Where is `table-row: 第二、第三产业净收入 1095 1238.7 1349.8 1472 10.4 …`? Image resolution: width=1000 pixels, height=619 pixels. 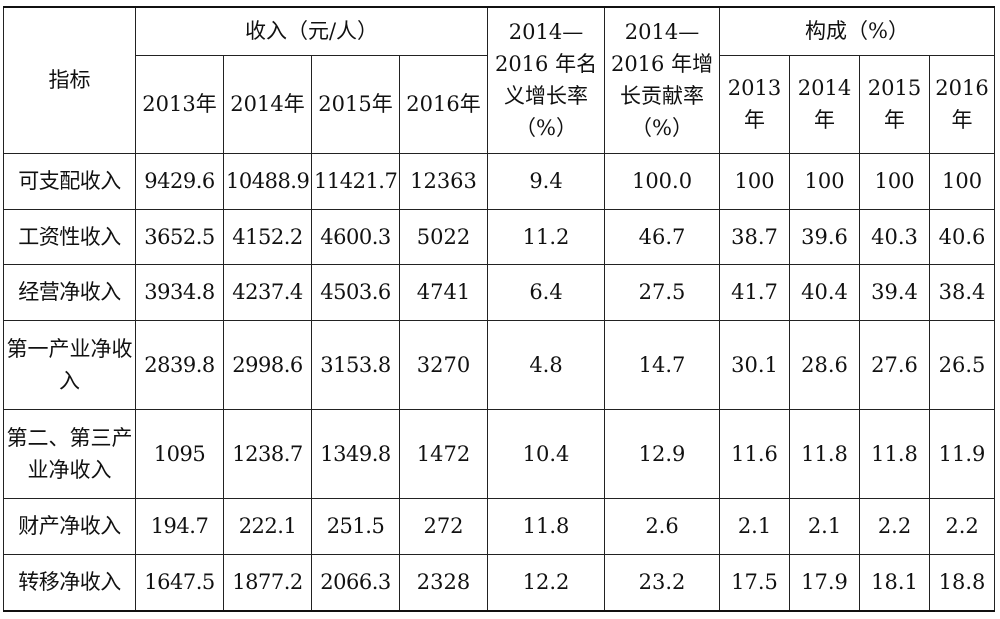 table-row: 第二、第三产业净收入 1095 1238.7 1349.8 1472 10.4 … is located at coordinates (499, 453).